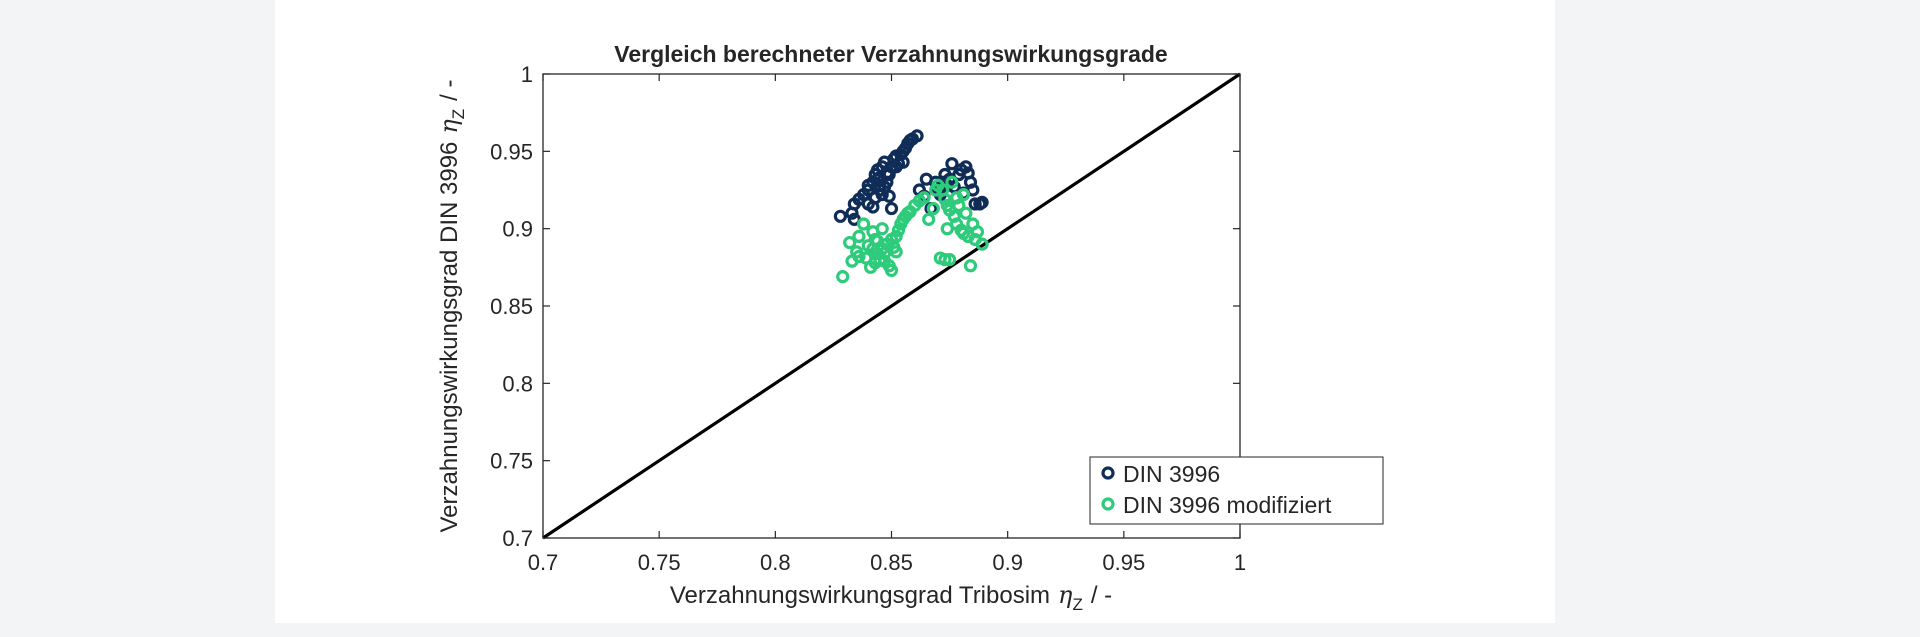 Image resolution: width=1920 pixels, height=637 pixels. What do you see at coordinates (1227, 505) in the screenshot?
I see `legend-label-din-3996-modifiziert: DIN 3996 modifiziert` at bounding box center [1227, 505].